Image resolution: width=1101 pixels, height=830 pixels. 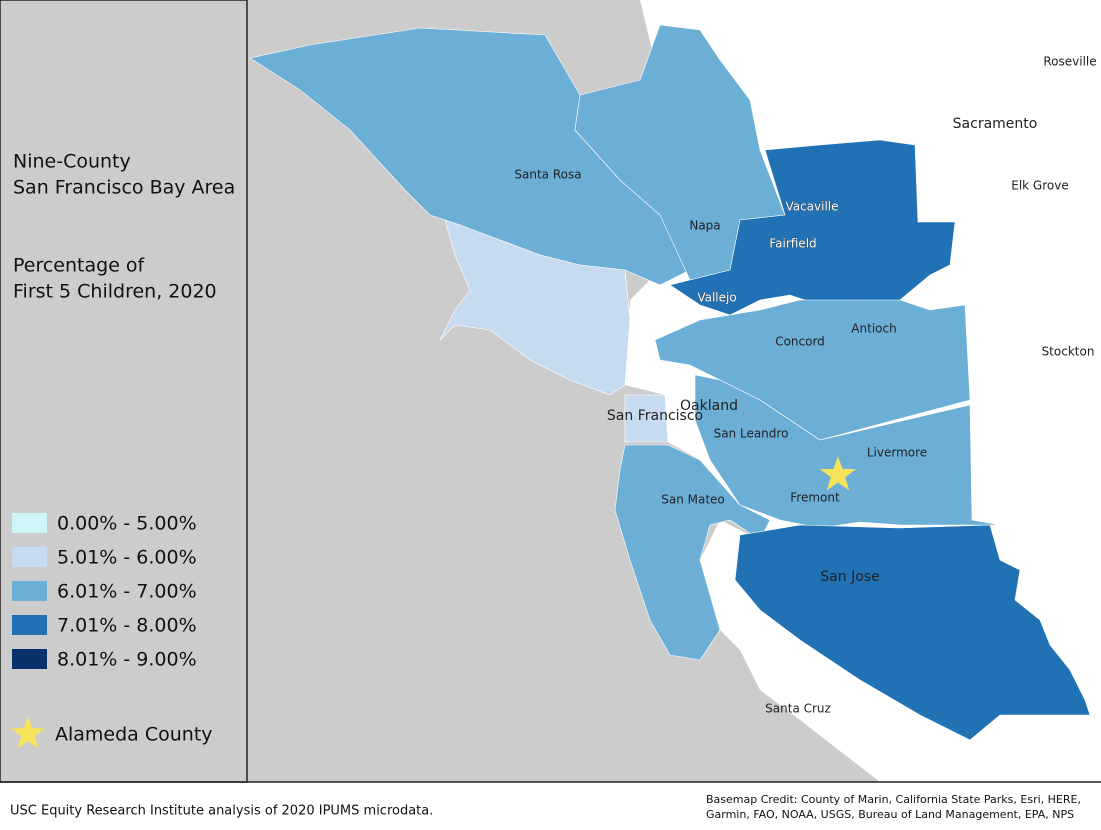 What do you see at coordinates (1039, 186) in the screenshot?
I see `place-label: Elk Grove` at bounding box center [1039, 186].